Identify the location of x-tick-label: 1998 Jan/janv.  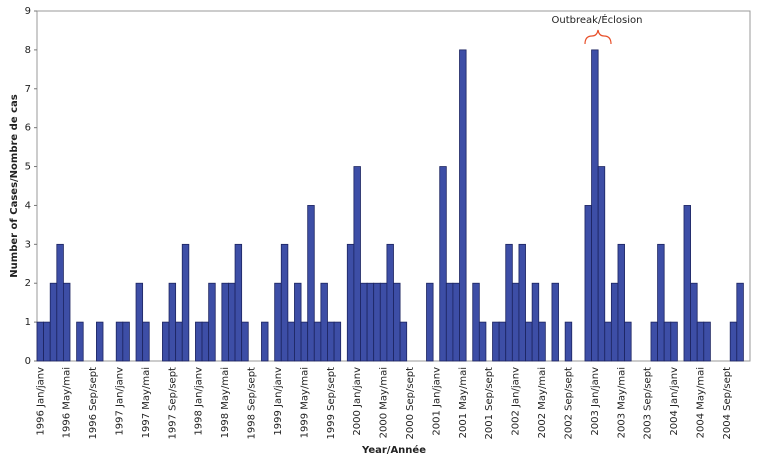
(199, 401).